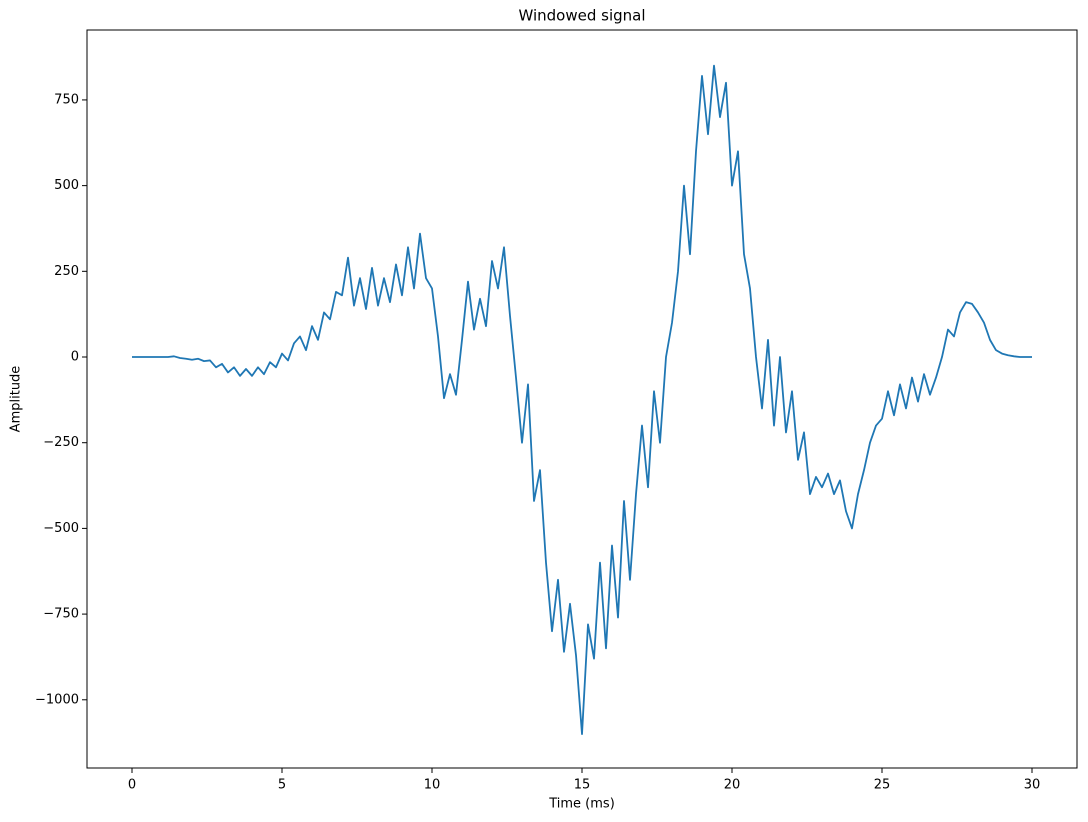  I want to click on x-tick-label: 25, so click(882, 785).